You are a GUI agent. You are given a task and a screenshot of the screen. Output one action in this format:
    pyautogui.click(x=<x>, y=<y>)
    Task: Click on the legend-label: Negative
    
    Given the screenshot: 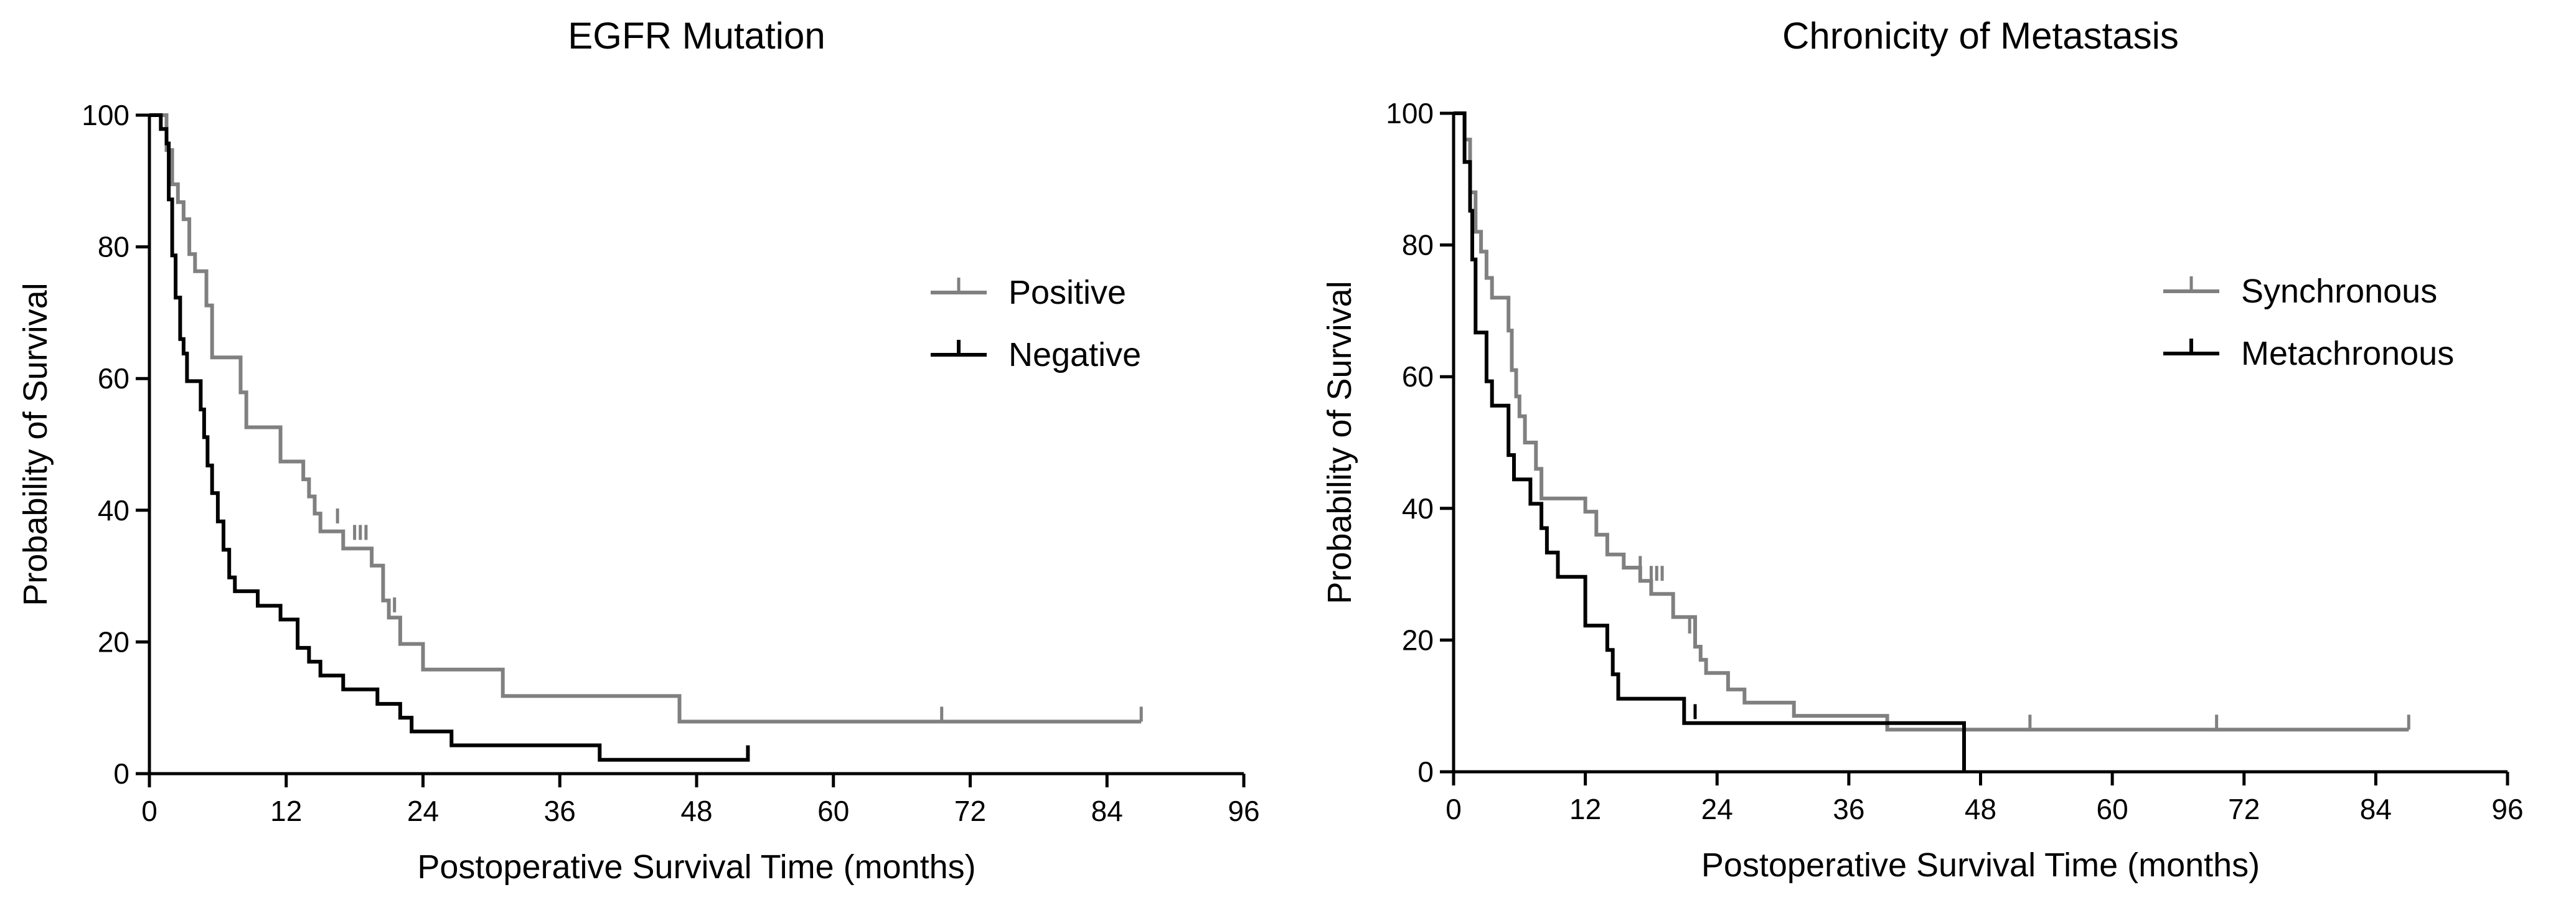 What is the action you would take?
    pyautogui.click(x=1074, y=355)
    